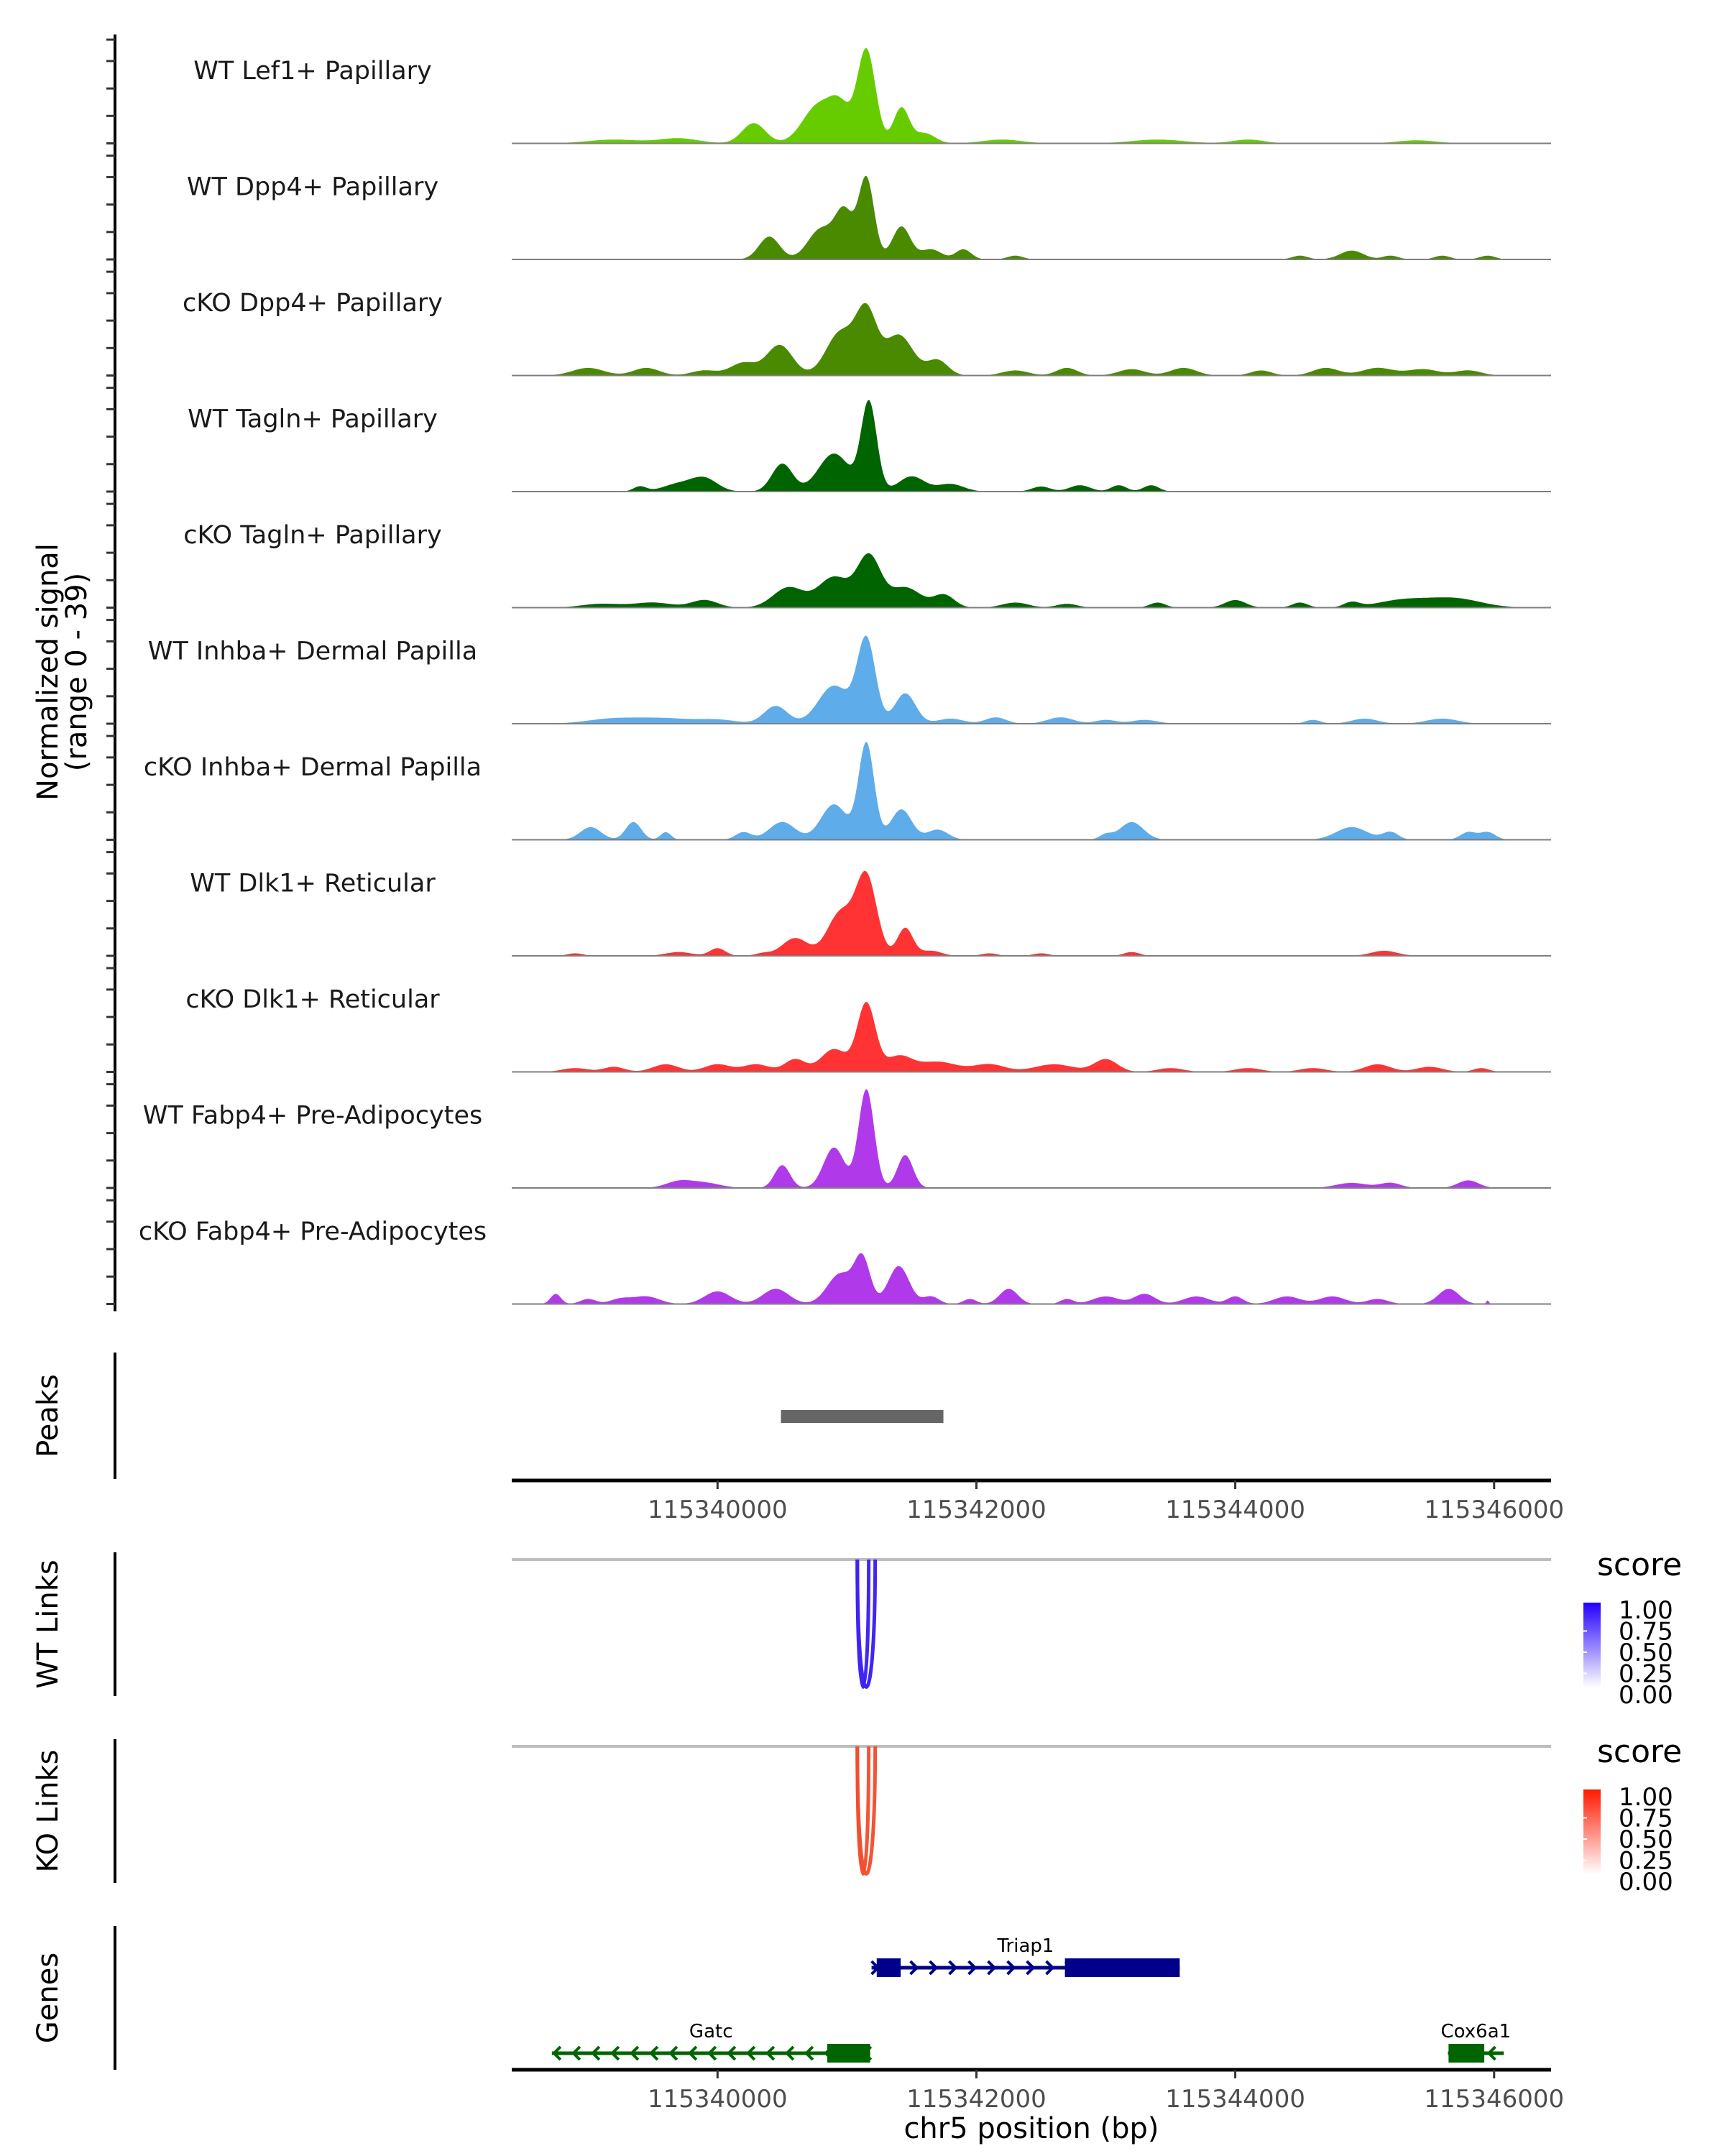  What do you see at coordinates (312, 651) in the screenshot?
I see `track-label: WT Inhba+ Dermal Papilla` at bounding box center [312, 651].